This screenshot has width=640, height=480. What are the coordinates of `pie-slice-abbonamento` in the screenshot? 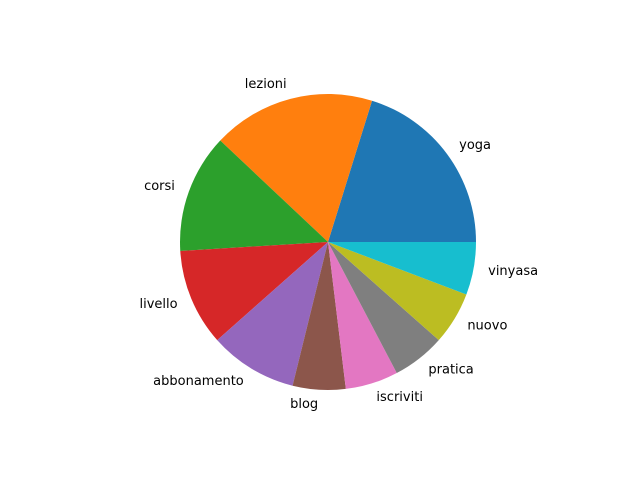 It's located at (272, 314).